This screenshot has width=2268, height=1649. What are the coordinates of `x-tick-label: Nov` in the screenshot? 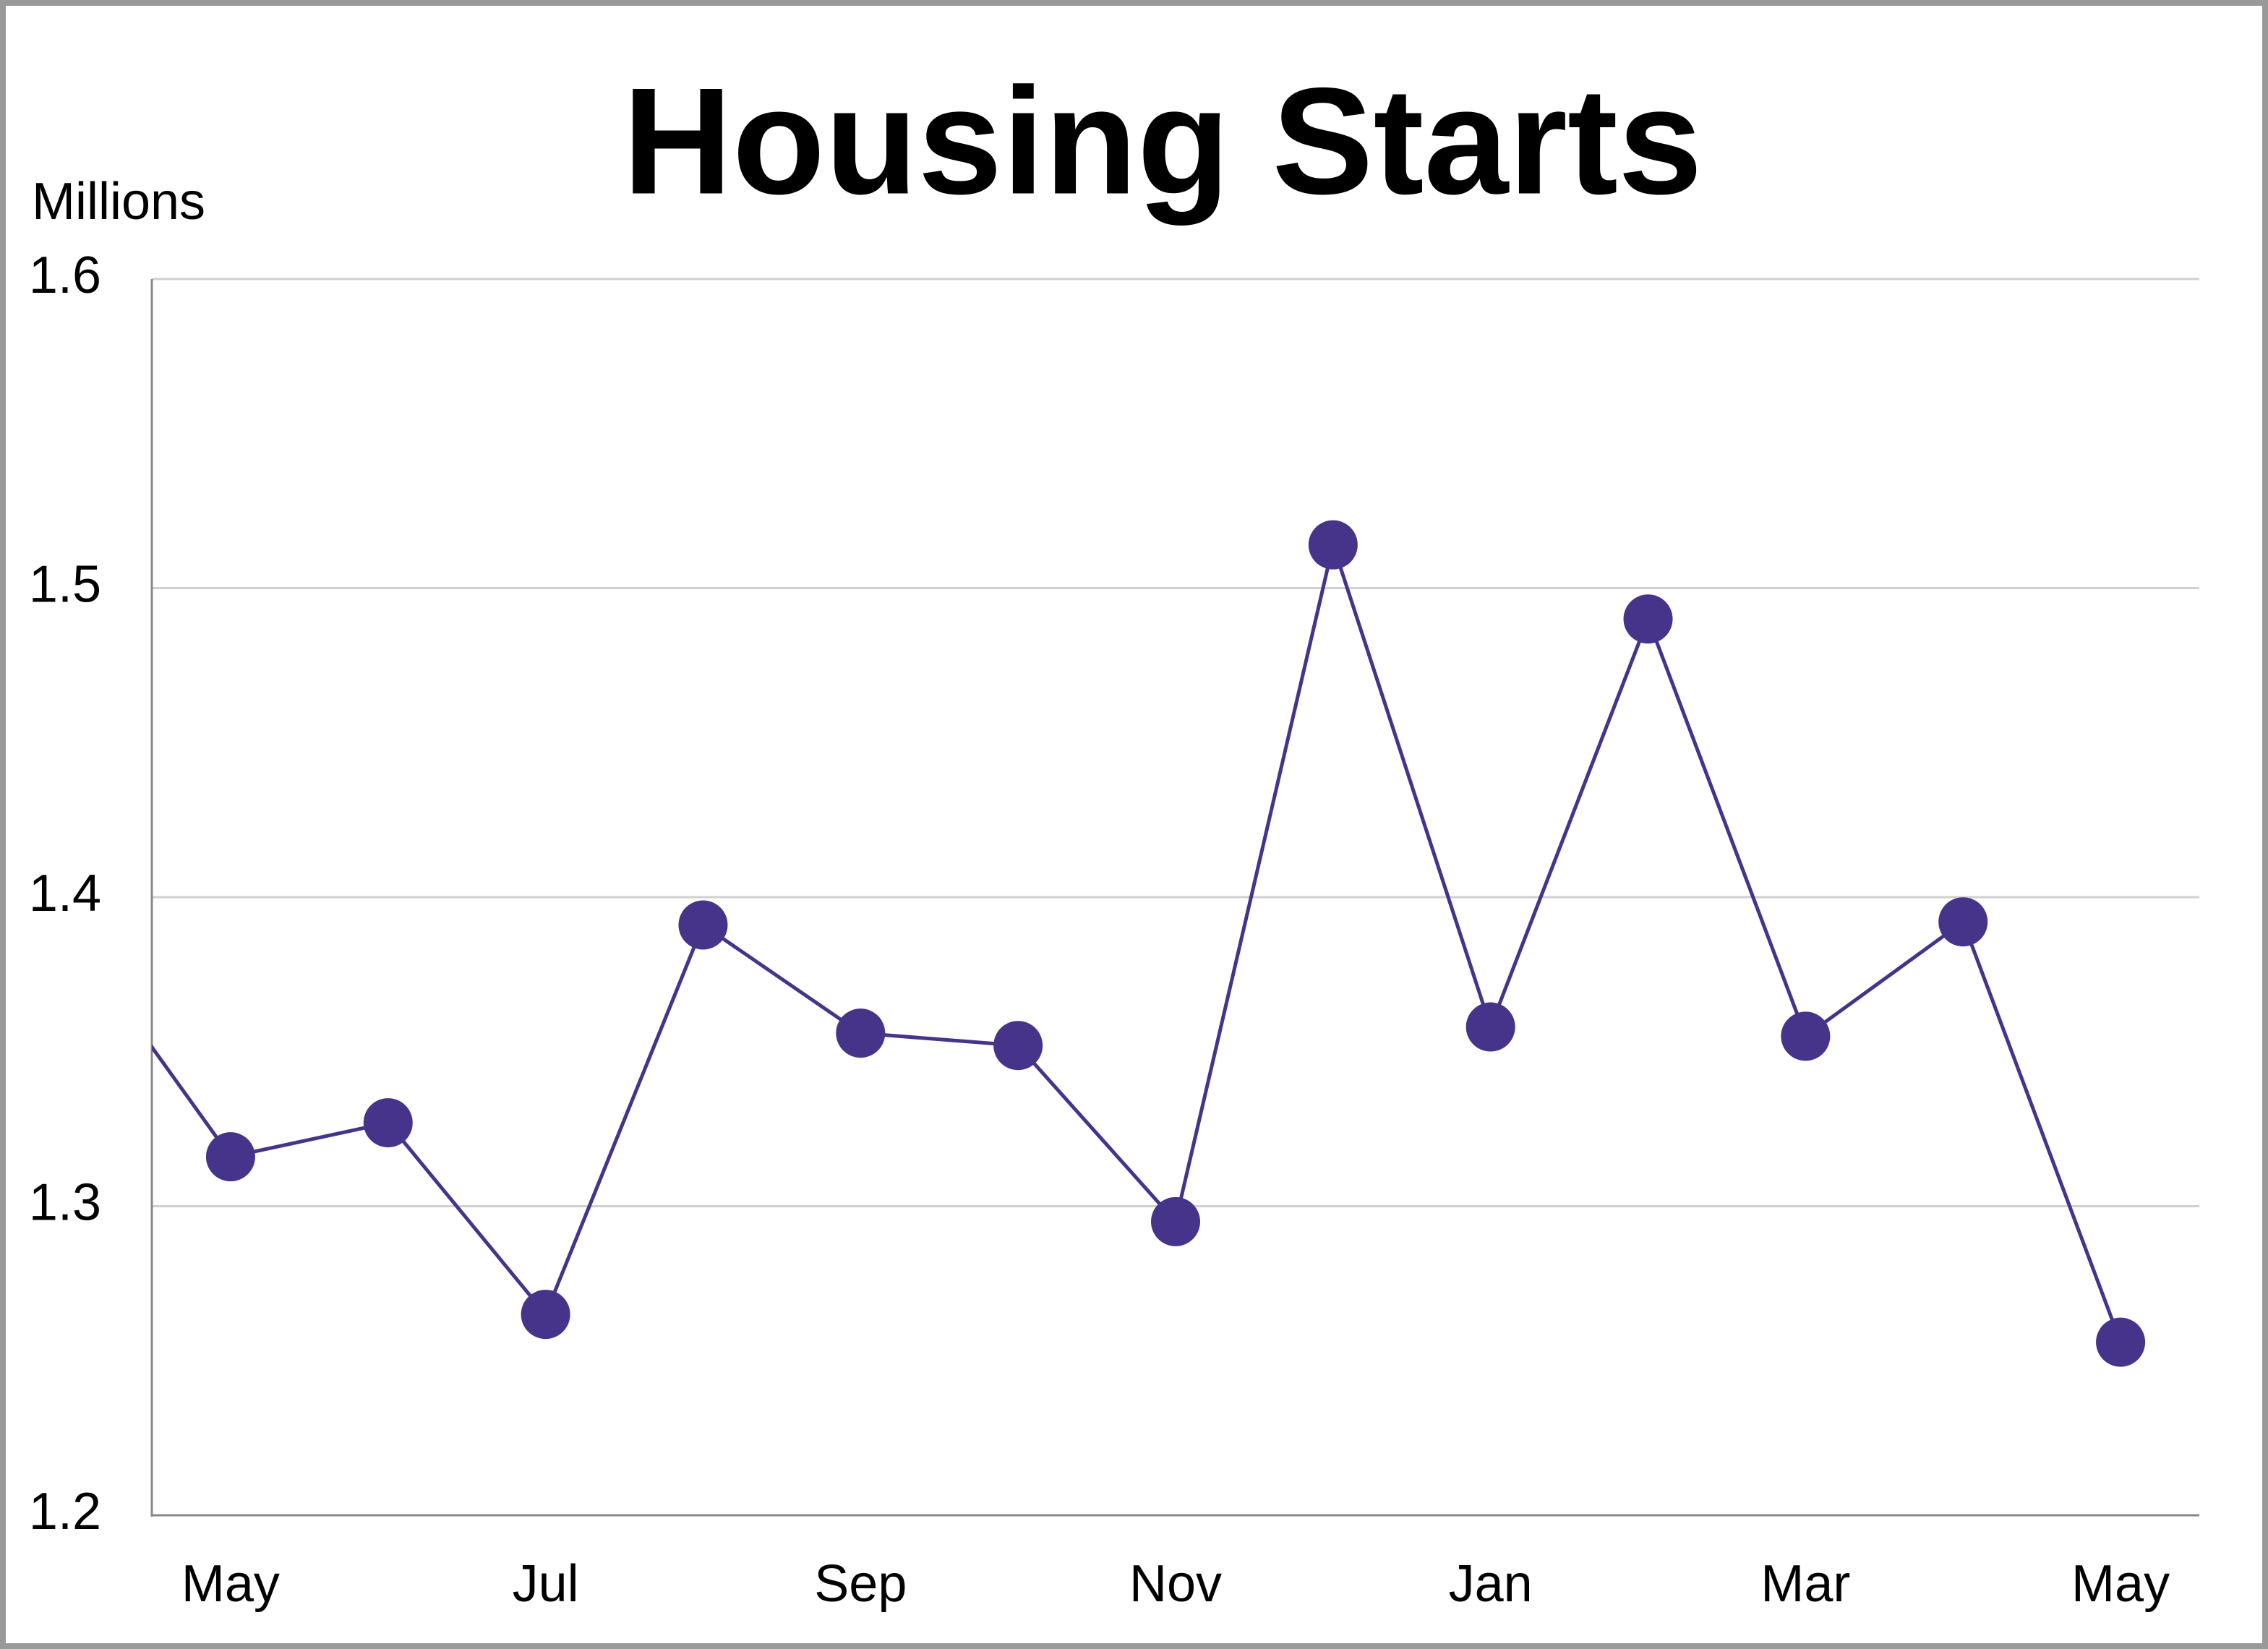 It's located at (1175, 1584).